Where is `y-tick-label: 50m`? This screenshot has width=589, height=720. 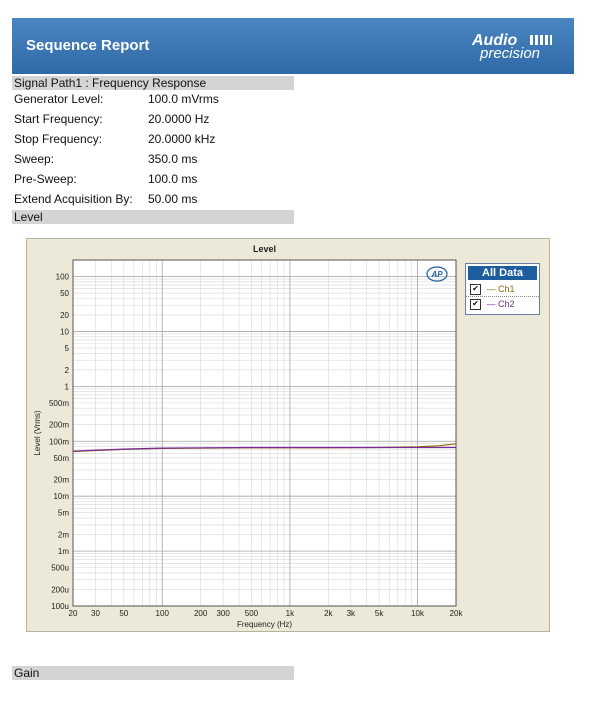
y-tick-label: 50m is located at coordinates (61, 458).